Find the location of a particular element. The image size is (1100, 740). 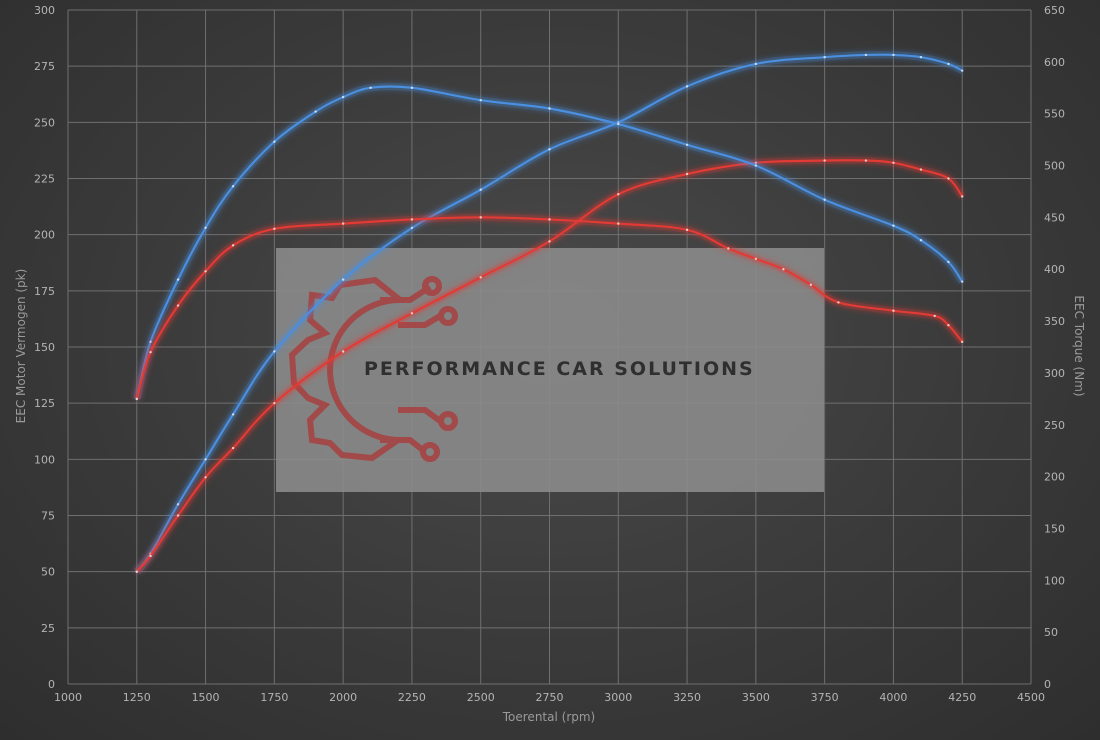

y-right-tick-label: 200 is located at coordinates (1054, 477).